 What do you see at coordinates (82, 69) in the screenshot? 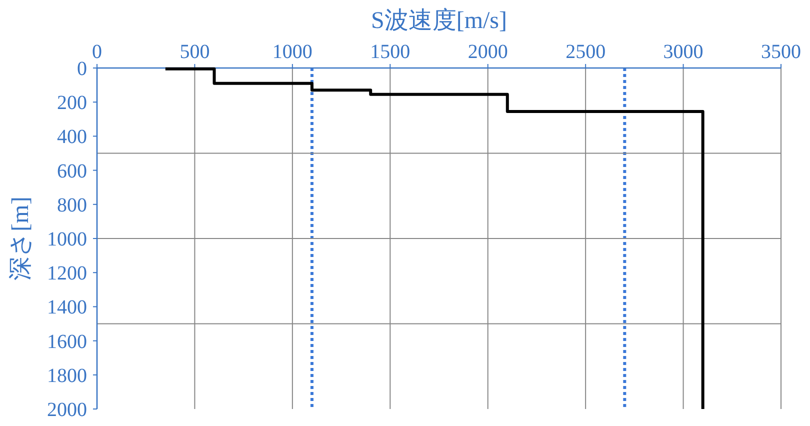
I see `y-tick-label: 0` at bounding box center [82, 69].